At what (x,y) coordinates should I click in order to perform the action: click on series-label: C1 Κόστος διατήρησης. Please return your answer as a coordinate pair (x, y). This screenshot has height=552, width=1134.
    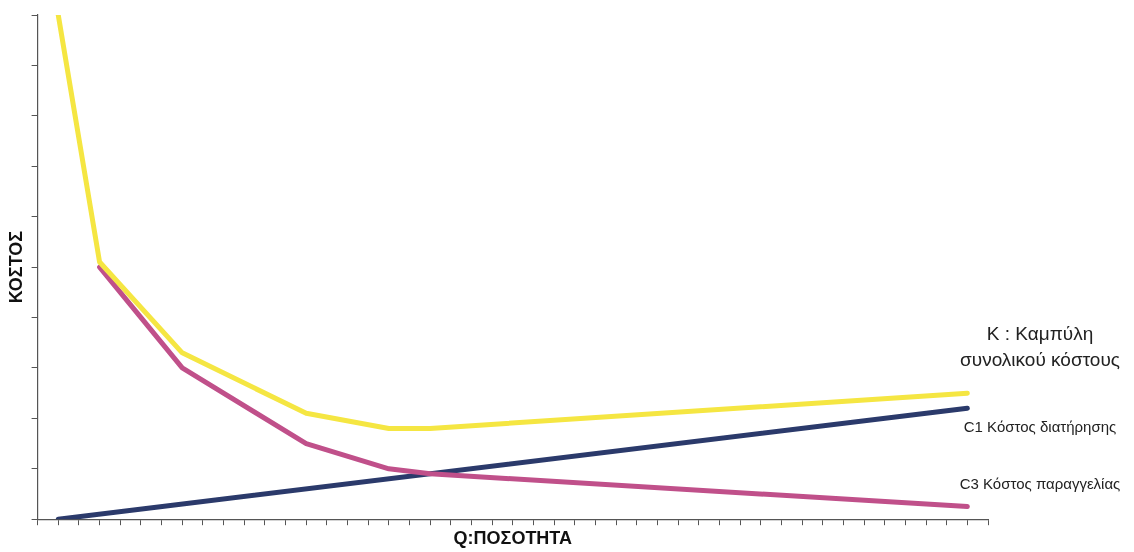
    Looking at the image, I should click on (1040, 427).